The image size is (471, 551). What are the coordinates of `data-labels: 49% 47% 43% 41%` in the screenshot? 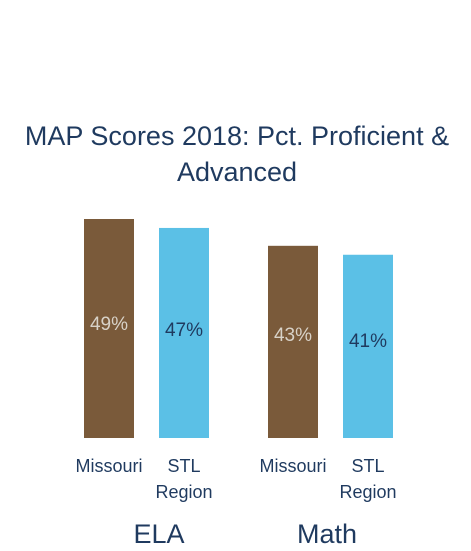 It's located at (238, 333).